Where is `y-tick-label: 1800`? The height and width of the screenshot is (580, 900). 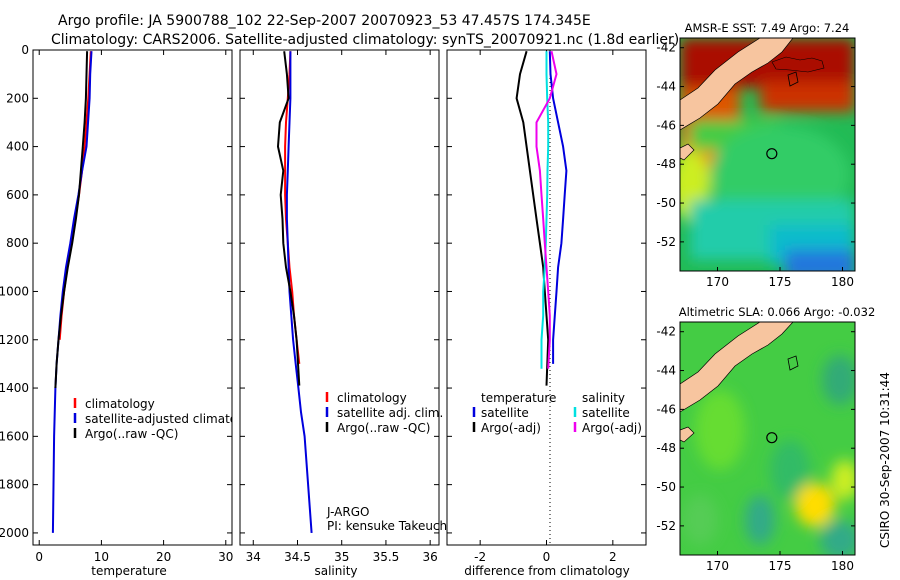
y-tick-label: 1800 is located at coordinates (14, 485).